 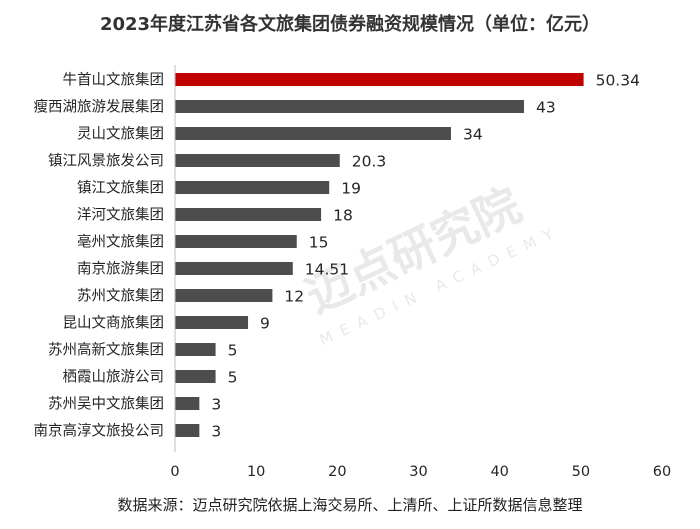 What do you see at coordinates (106, 161) in the screenshot?
I see `category-label: 镇江风景旅发公司` at bounding box center [106, 161].